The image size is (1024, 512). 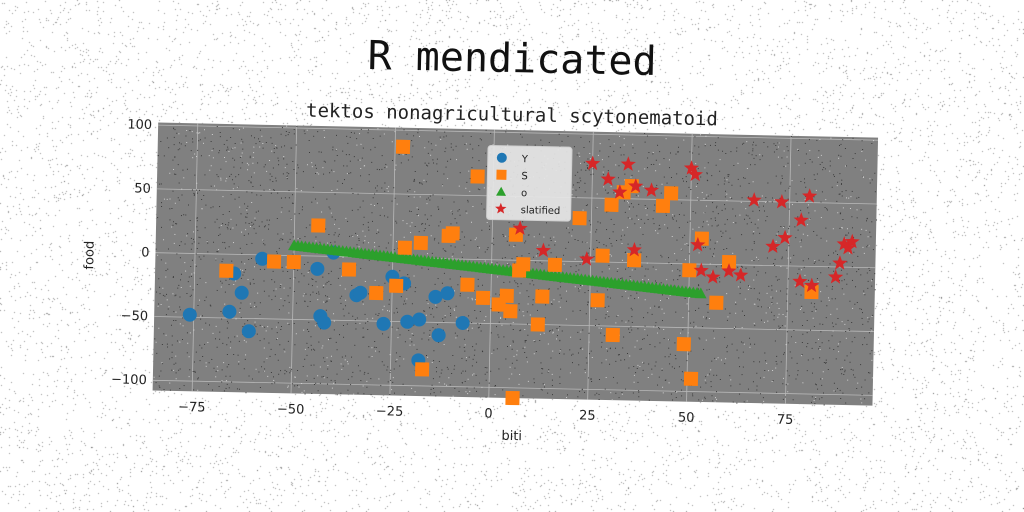 What do you see at coordinates (587, 415) in the screenshot?
I see `x-tick-label: 25` at bounding box center [587, 415].